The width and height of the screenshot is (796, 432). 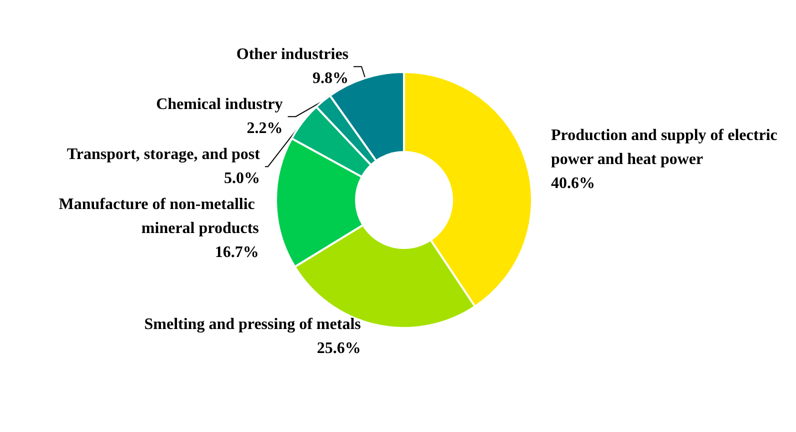 What do you see at coordinates (666, 147) in the screenshot?
I see `slice-label: Production and supply of electric power and heat power` at bounding box center [666, 147].